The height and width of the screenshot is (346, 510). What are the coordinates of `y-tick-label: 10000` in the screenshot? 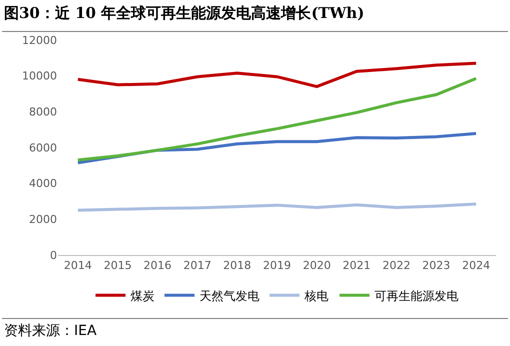 It's located at (39, 76).